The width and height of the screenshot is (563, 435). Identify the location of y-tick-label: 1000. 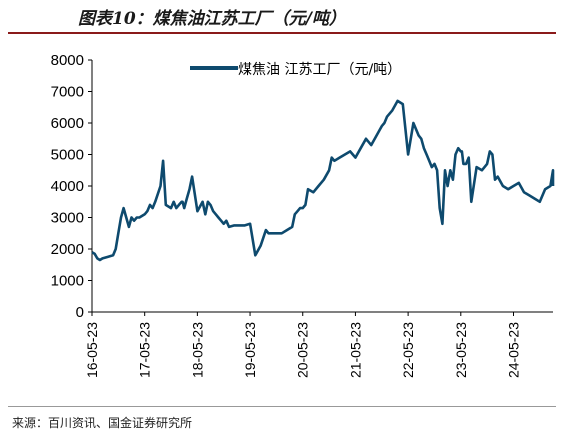
(67, 281).